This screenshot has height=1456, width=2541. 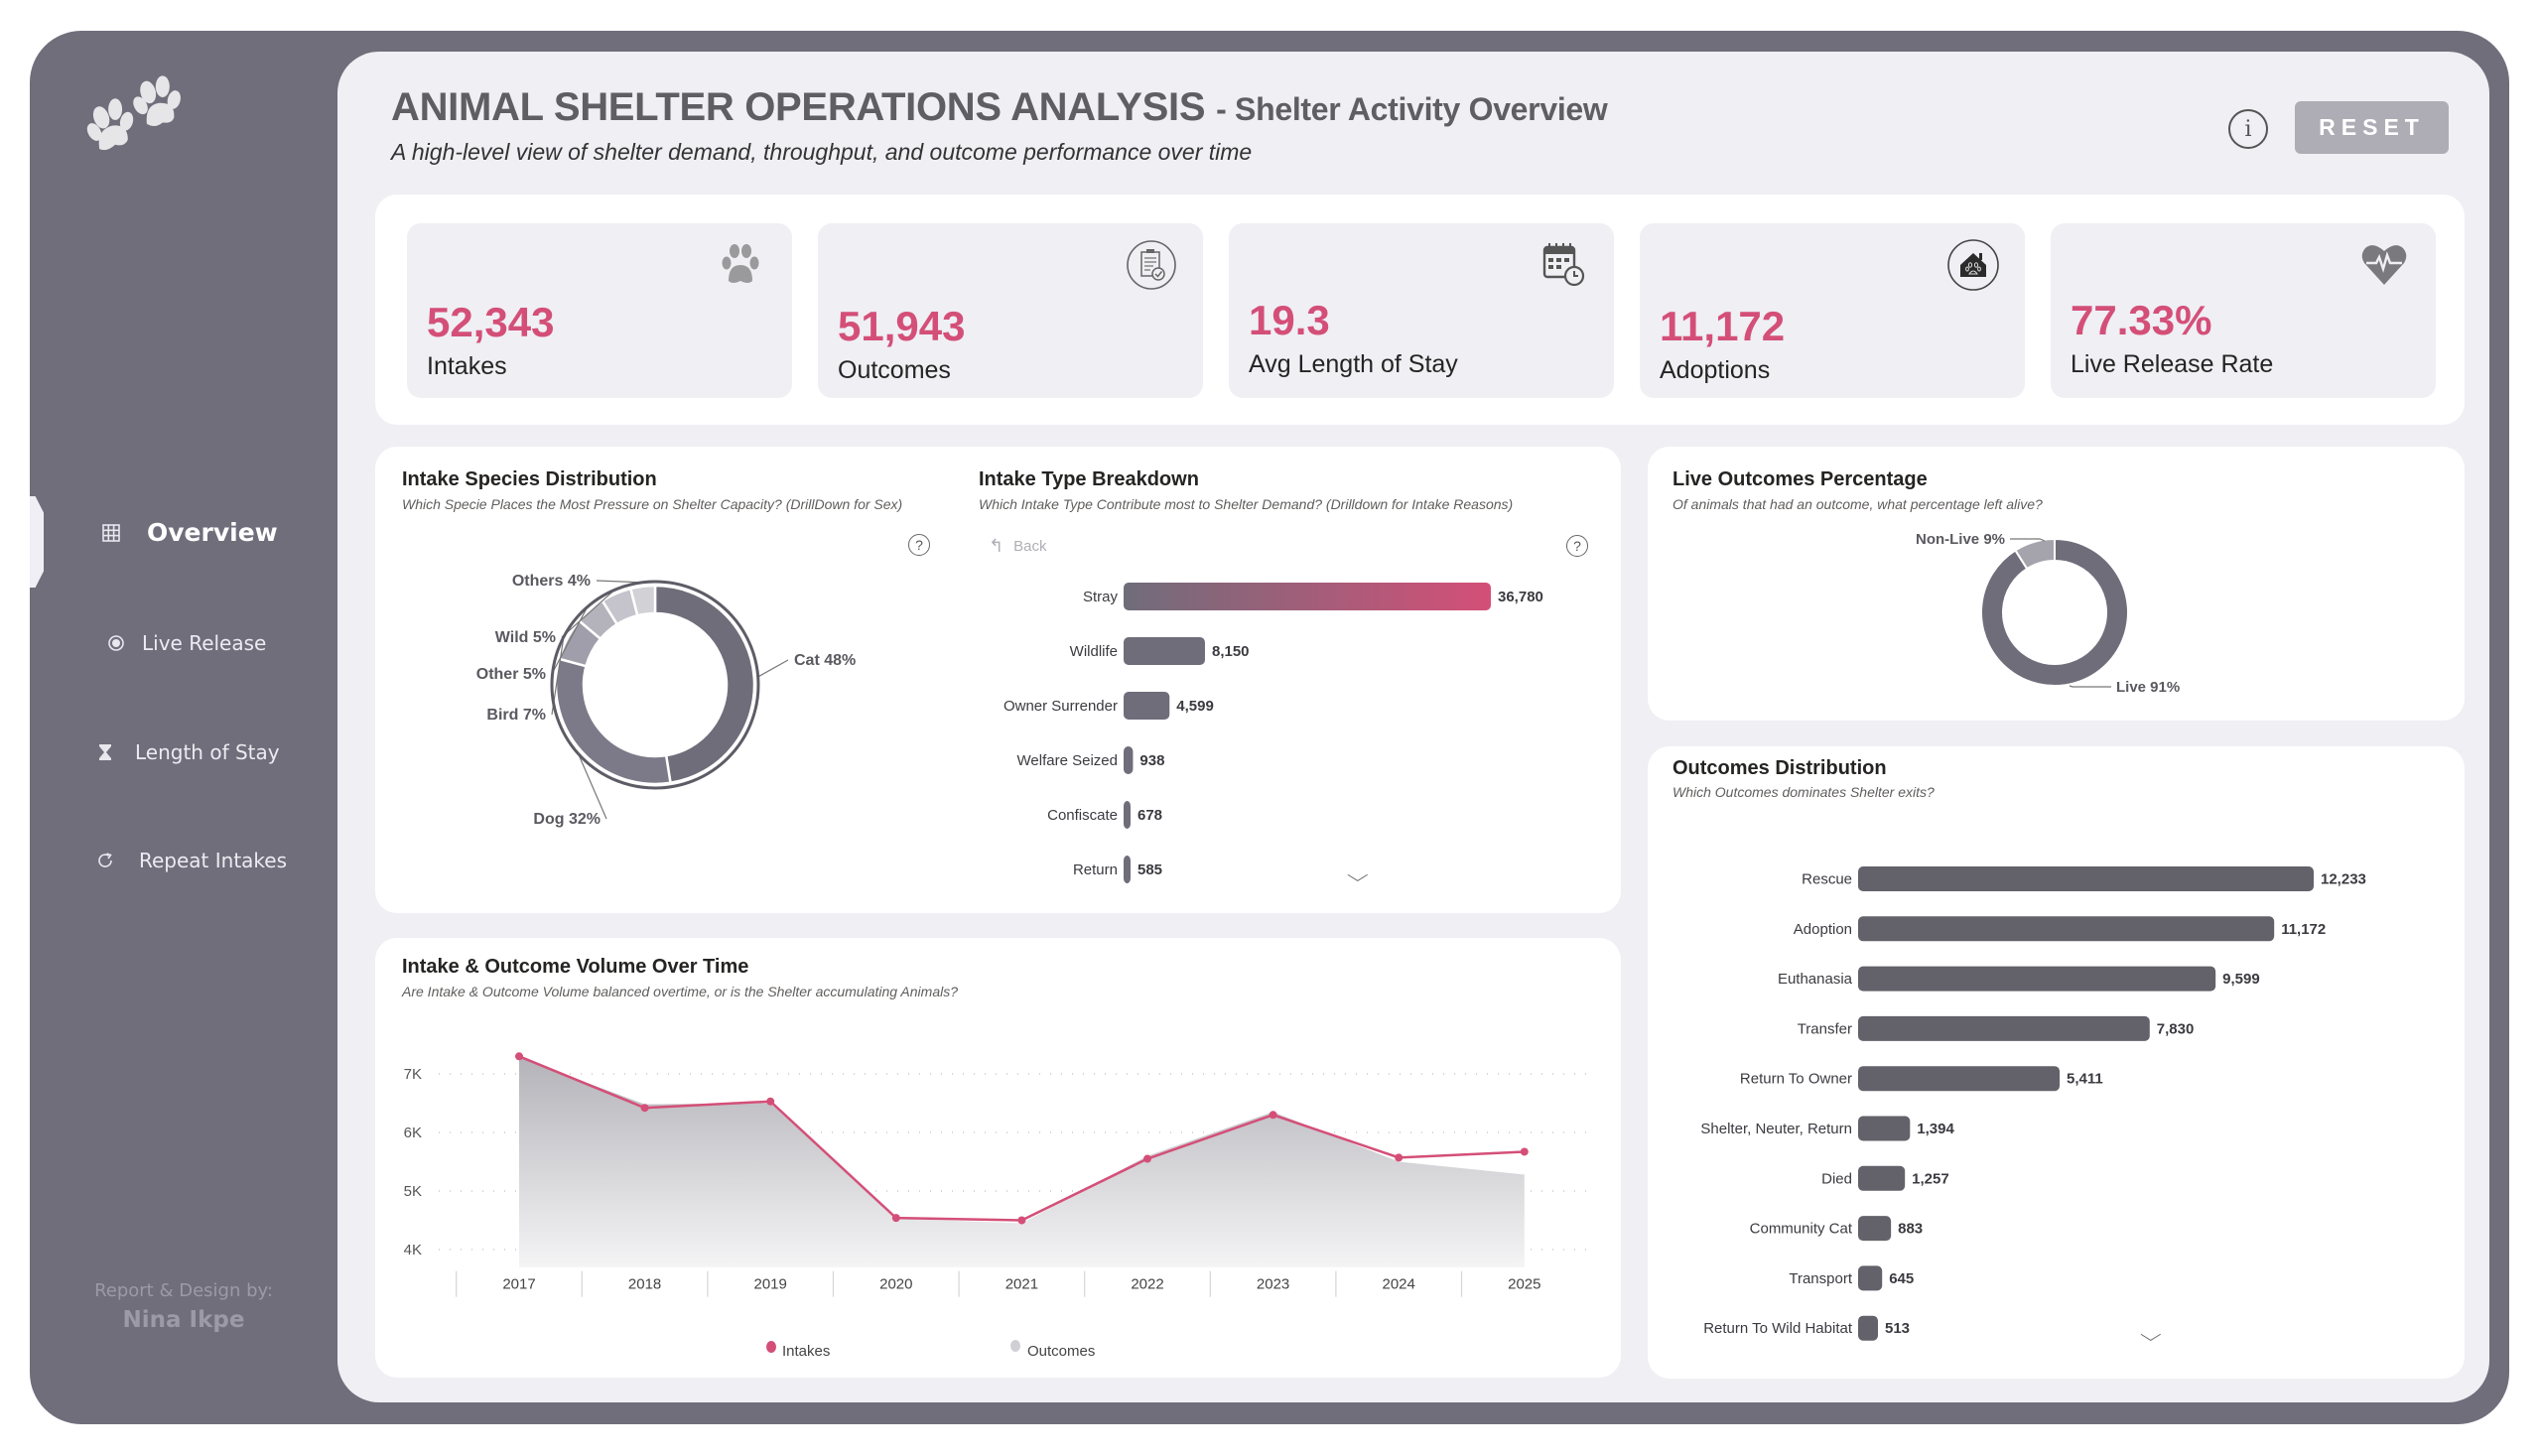 I want to click on x-tick-label: 2023, so click(x=1273, y=1284).